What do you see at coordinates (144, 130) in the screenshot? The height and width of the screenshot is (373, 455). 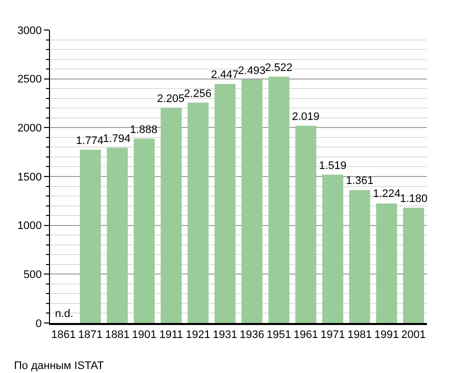 I see `data-label: 1.888` at bounding box center [144, 130].